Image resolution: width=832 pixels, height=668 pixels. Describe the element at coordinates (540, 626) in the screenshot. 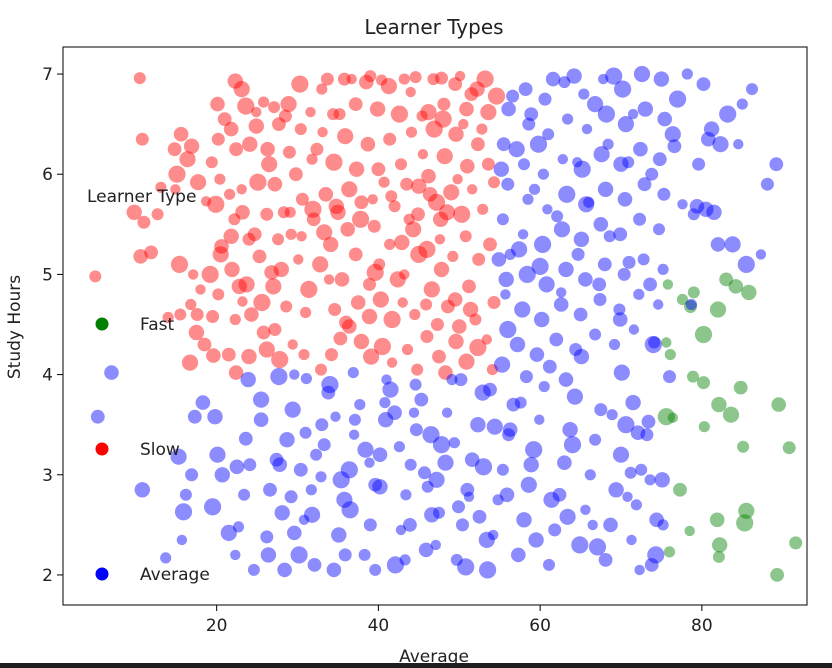

I see `x-tick-label: 60` at that location.